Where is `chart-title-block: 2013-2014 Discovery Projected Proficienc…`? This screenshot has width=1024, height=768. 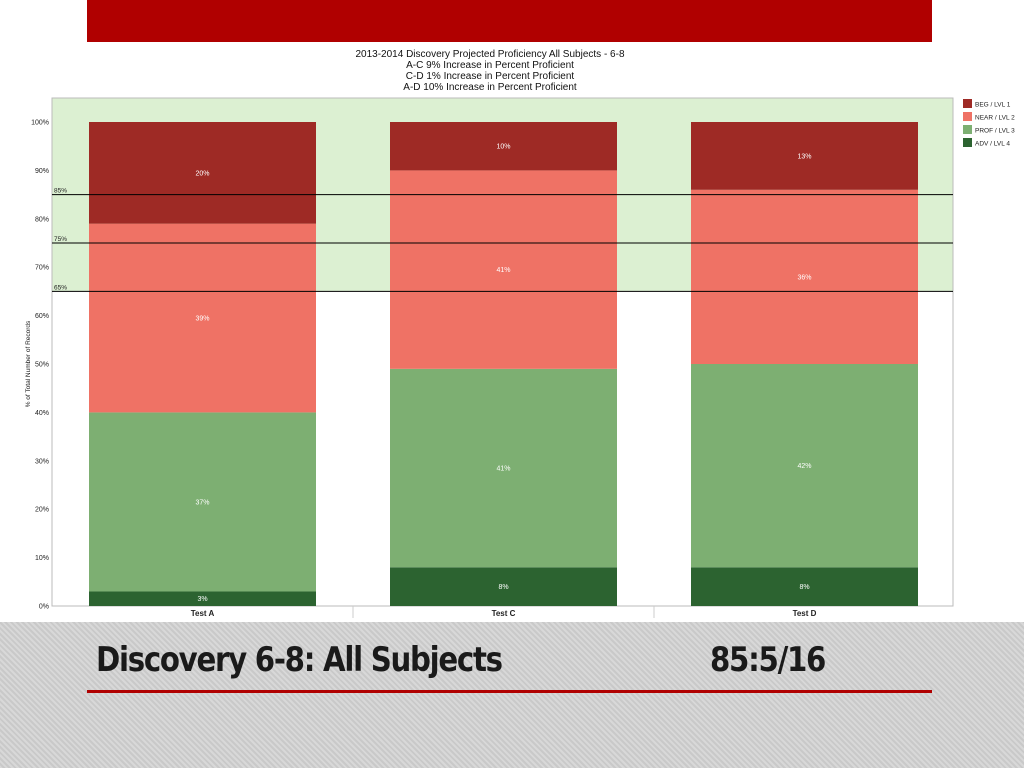 chart-title-block: 2013-2014 Discovery Projected Proficienc… is located at coordinates (490, 71).